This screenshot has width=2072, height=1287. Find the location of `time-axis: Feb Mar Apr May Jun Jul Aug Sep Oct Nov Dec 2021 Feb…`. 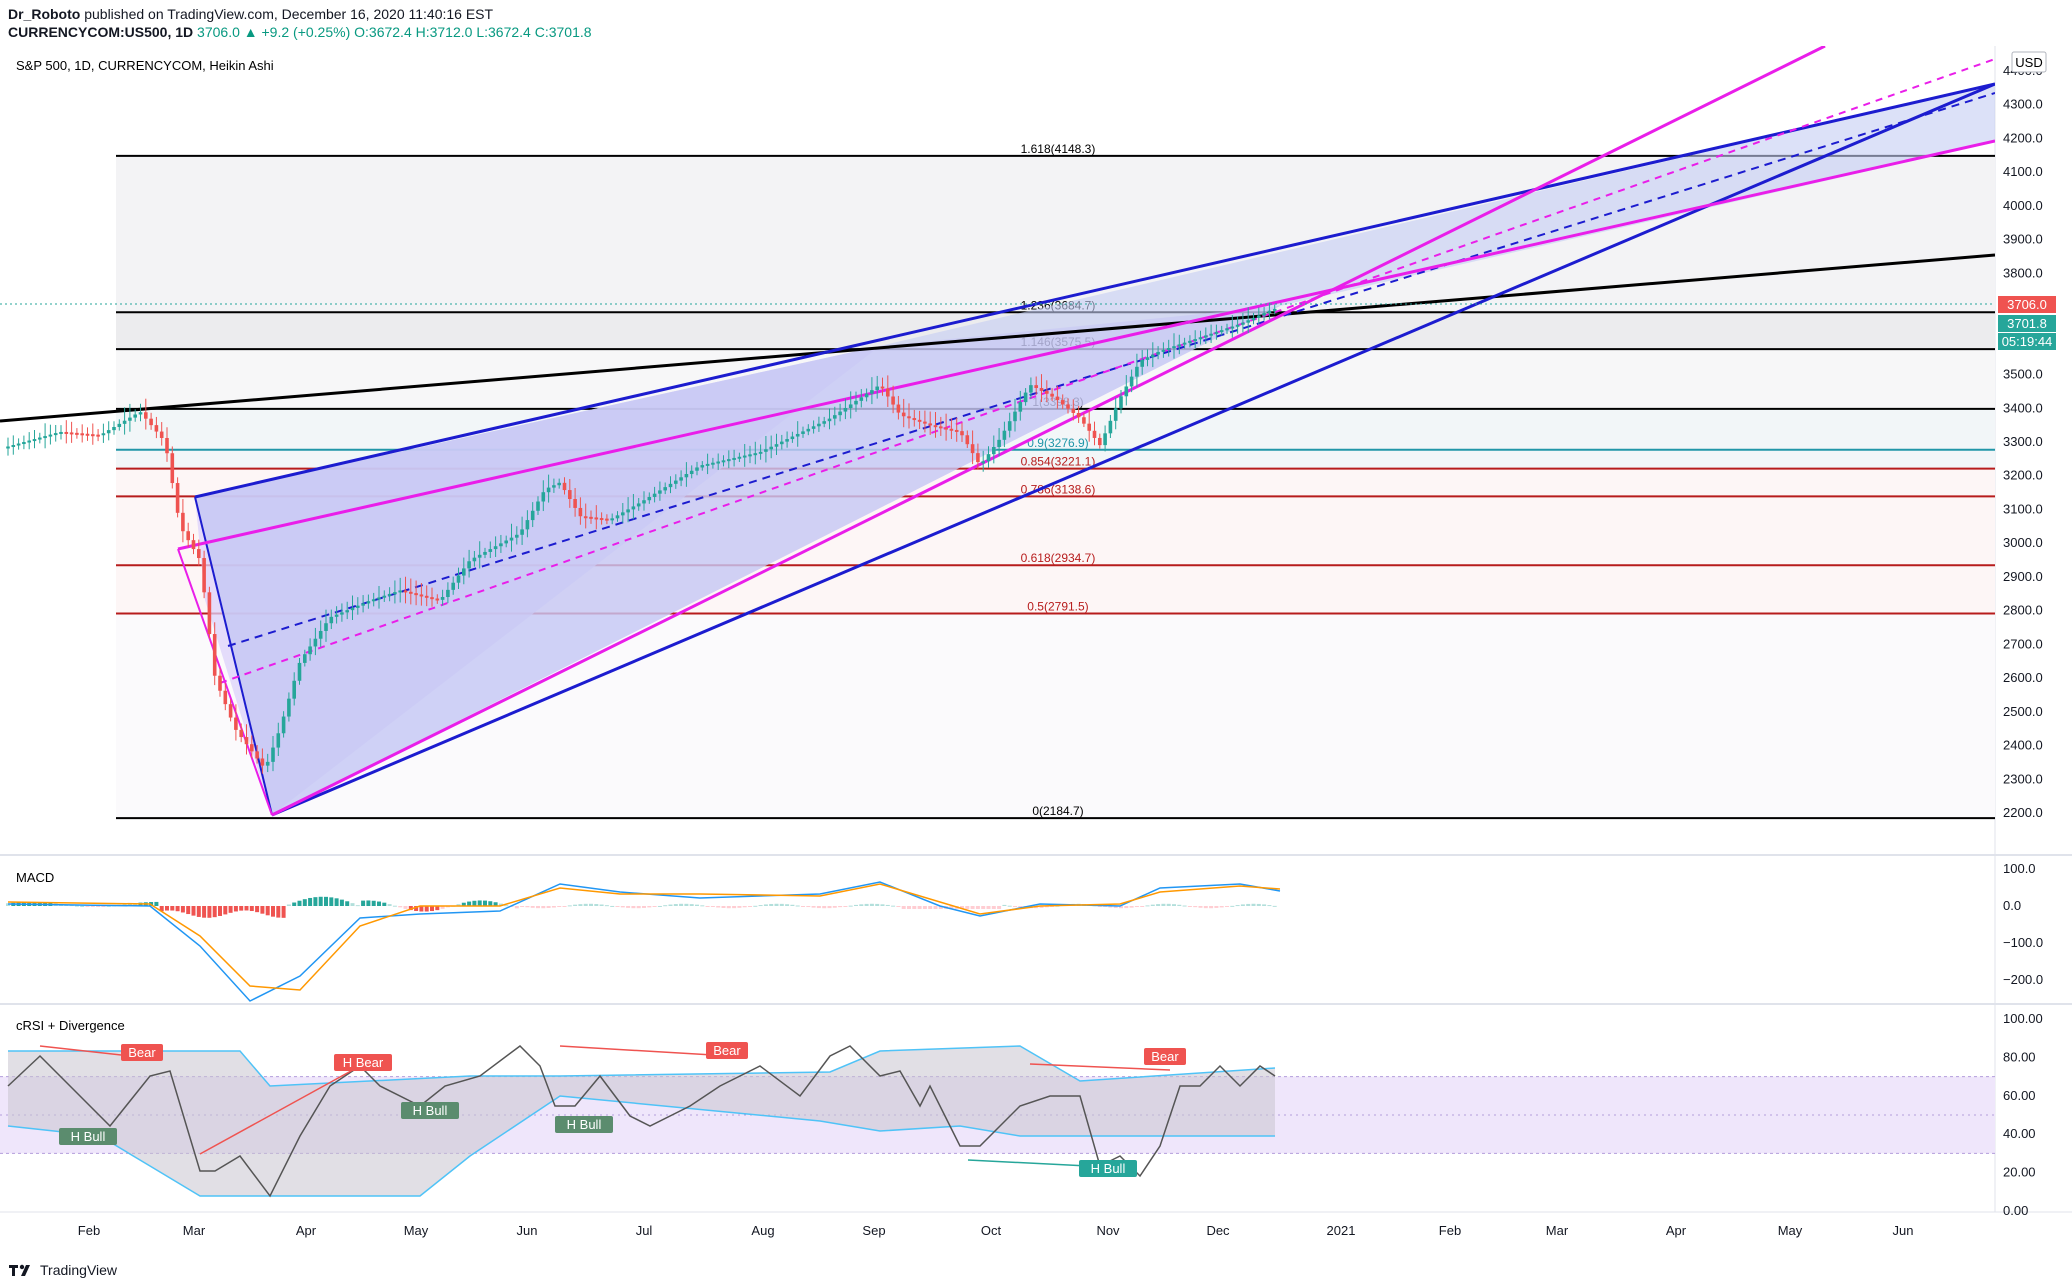

time-axis: Feb Mar Apr May Jun Jul Aug Sep Oct Nov Dec 2021 Feb… is located at coordinates (996, 1230).